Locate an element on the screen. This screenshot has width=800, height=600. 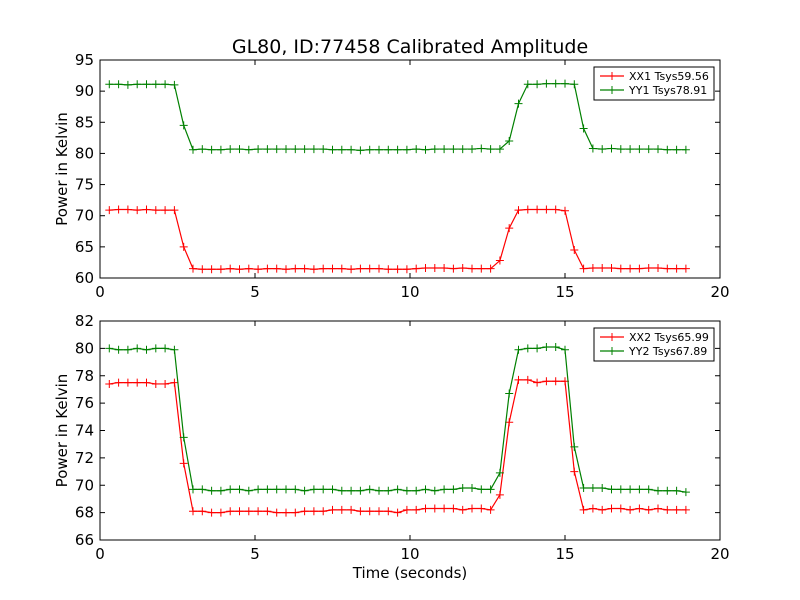
y-tick-label: 82 is located at coordinates (84, 321).